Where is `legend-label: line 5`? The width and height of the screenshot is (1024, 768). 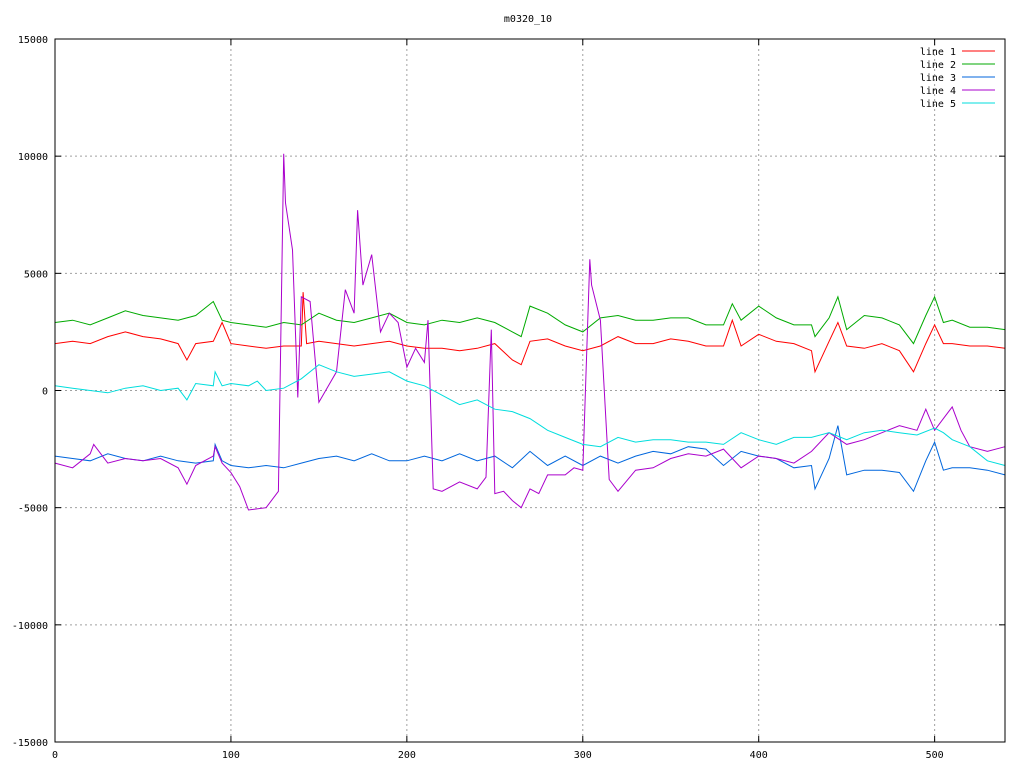 legend-label: line 5 is located at coordinates (938, 104).